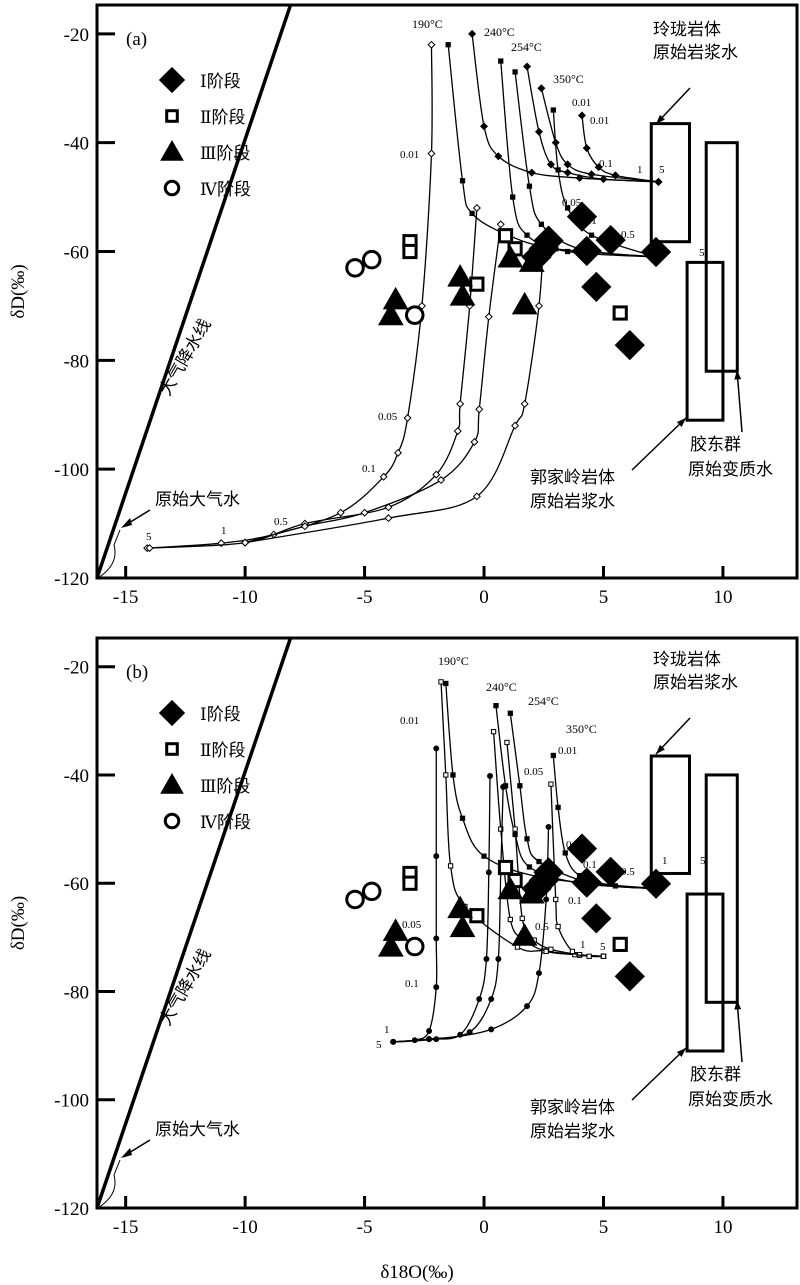 The height and width of the screenshot is (1285, 800). What do you see at coordinates (581, 103) in the screenshot?
I see `curve-fraction-label: 0.01` at bounding box center [581, 103].